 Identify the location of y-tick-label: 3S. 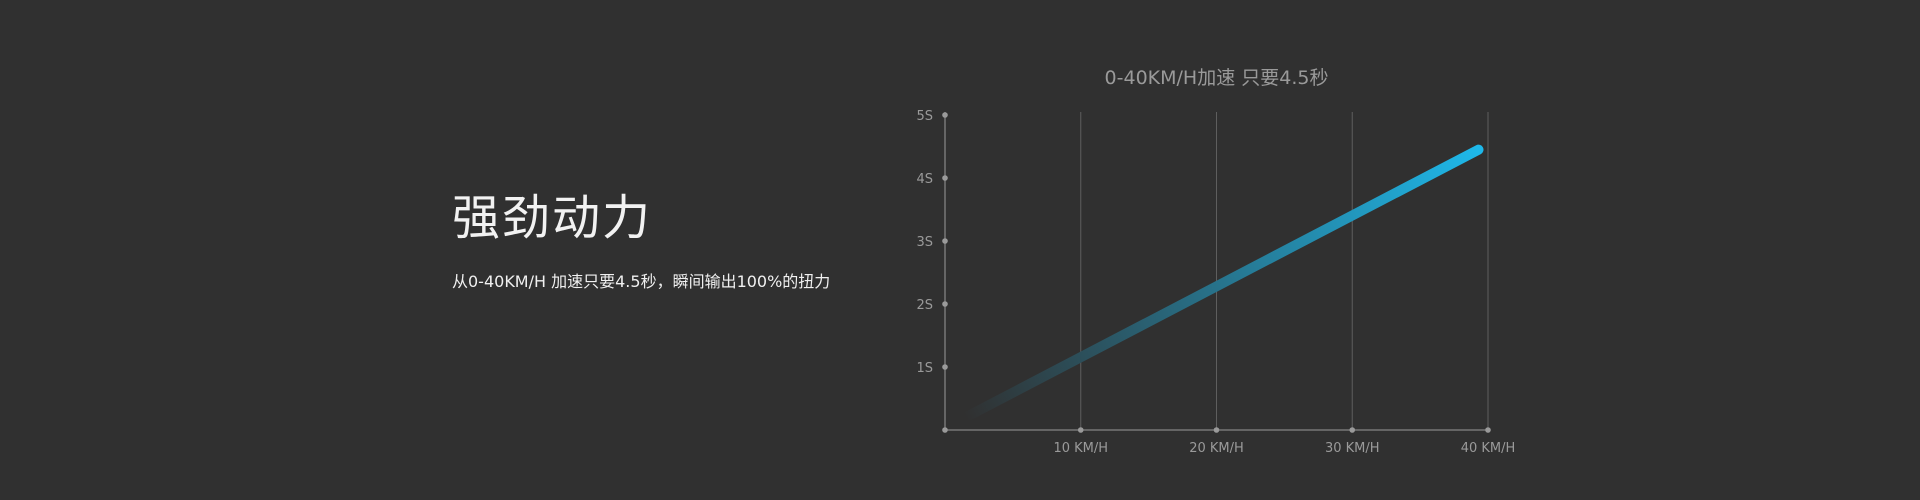
(924, 242).